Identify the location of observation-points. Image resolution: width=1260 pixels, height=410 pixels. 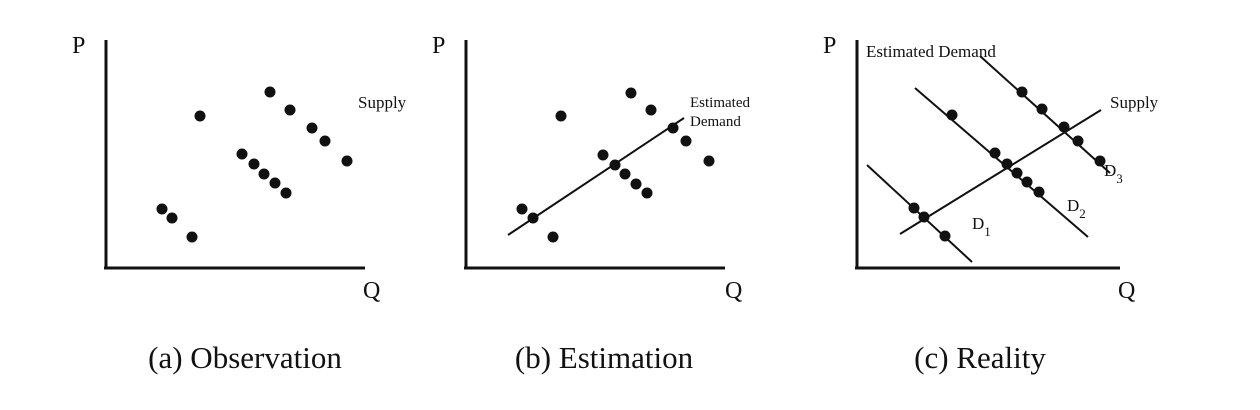
(254, 164).